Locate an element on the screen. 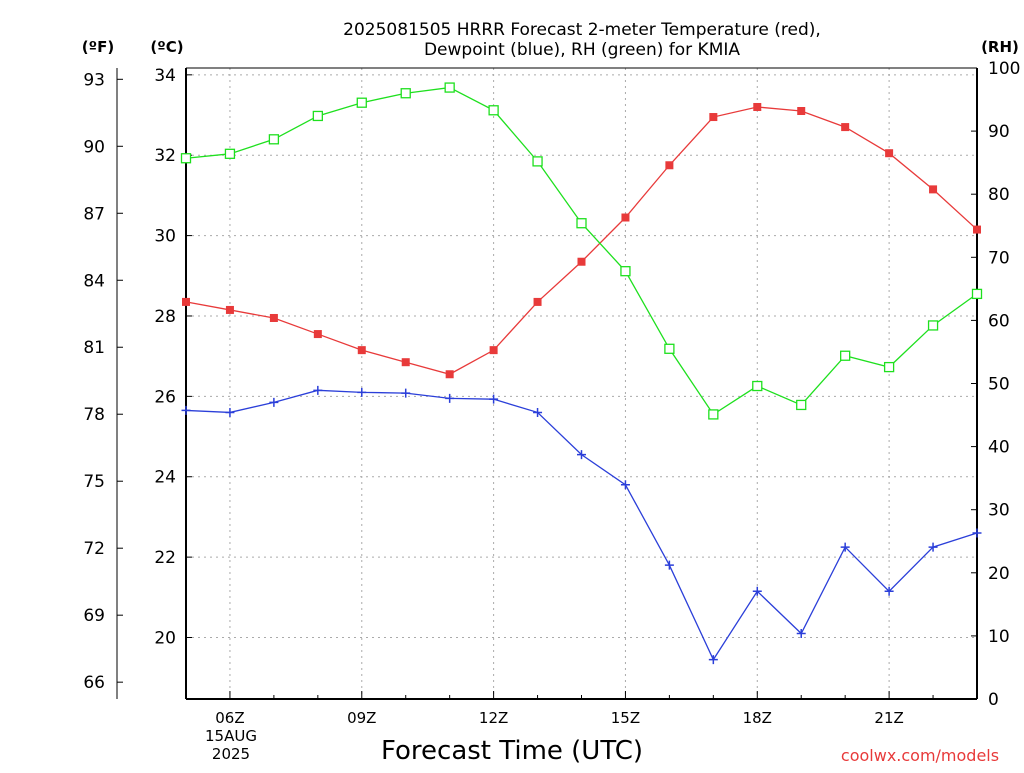 This screenshot has width=1024, height=773. chart-title-line2: Dewpoint (blue), RH (green) for KMIA is located at coordinates (582, 50).